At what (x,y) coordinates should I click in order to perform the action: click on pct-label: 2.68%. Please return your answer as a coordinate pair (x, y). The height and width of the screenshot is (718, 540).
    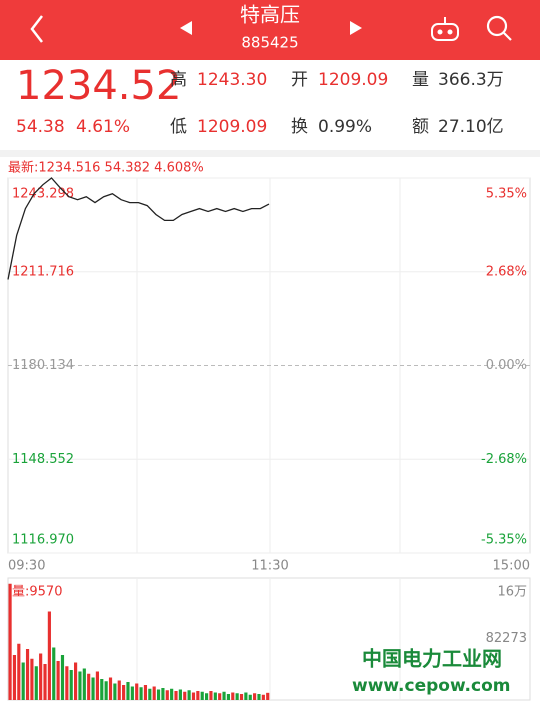
    Looking at the image, I should click on (506, 271).